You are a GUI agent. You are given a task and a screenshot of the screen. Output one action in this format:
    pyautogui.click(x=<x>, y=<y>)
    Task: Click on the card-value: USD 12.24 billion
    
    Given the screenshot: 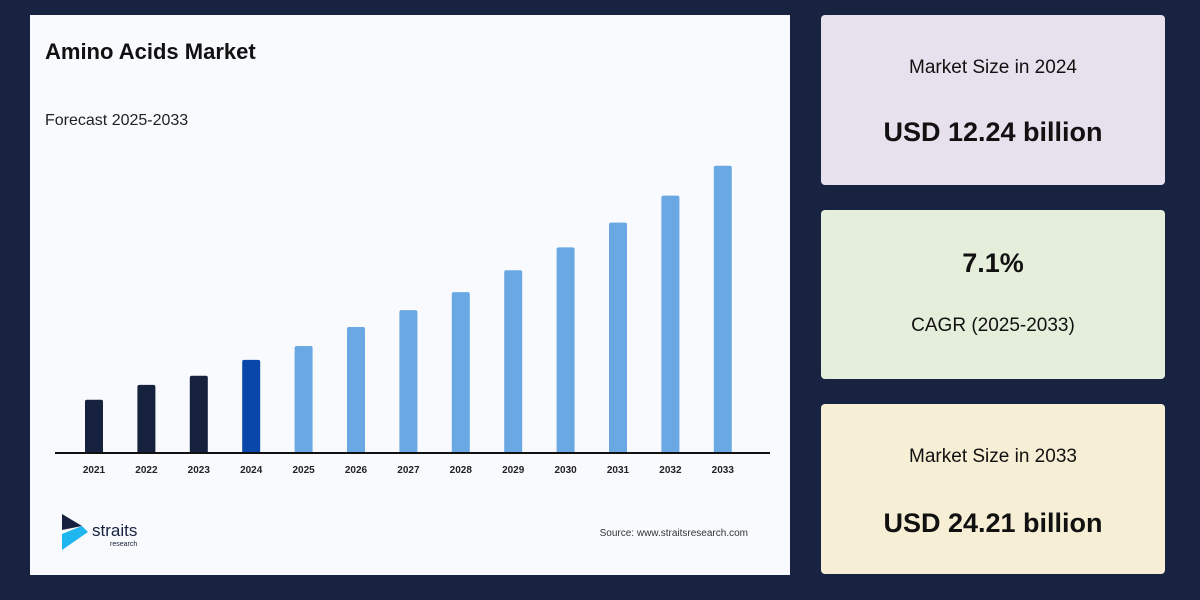 What is the action you would take?
    pyautogui.click(x=993, y=132)
    